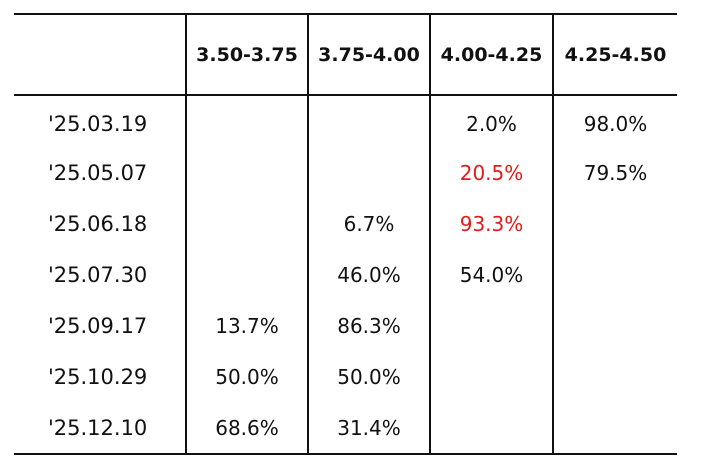 The height and width of the screenshot is (456, 705). What do you see at coordinates (614, 121) in the screenshot?
I see `probability-cell: 98.0%` at bounding box center [614, 121].